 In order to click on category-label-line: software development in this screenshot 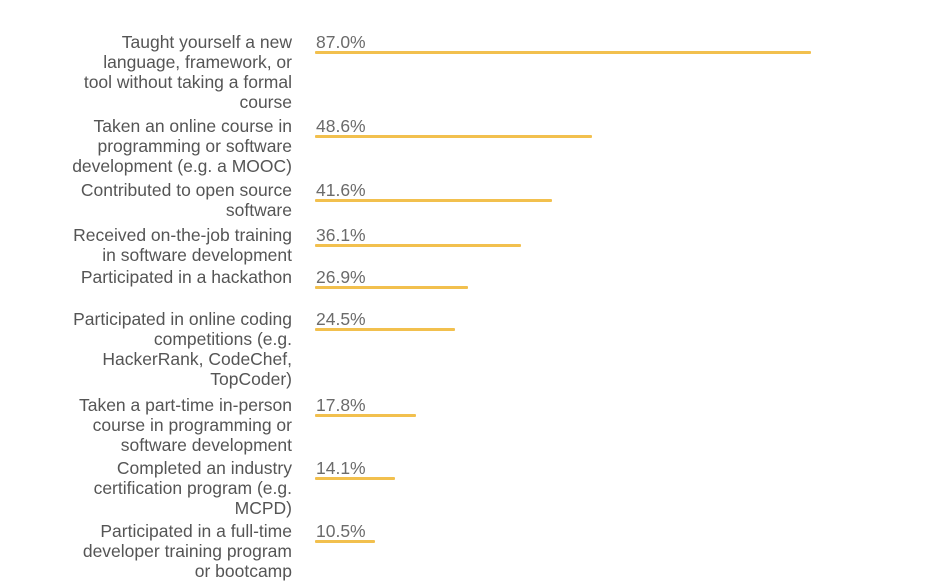, I will do `click(206, 445)`.